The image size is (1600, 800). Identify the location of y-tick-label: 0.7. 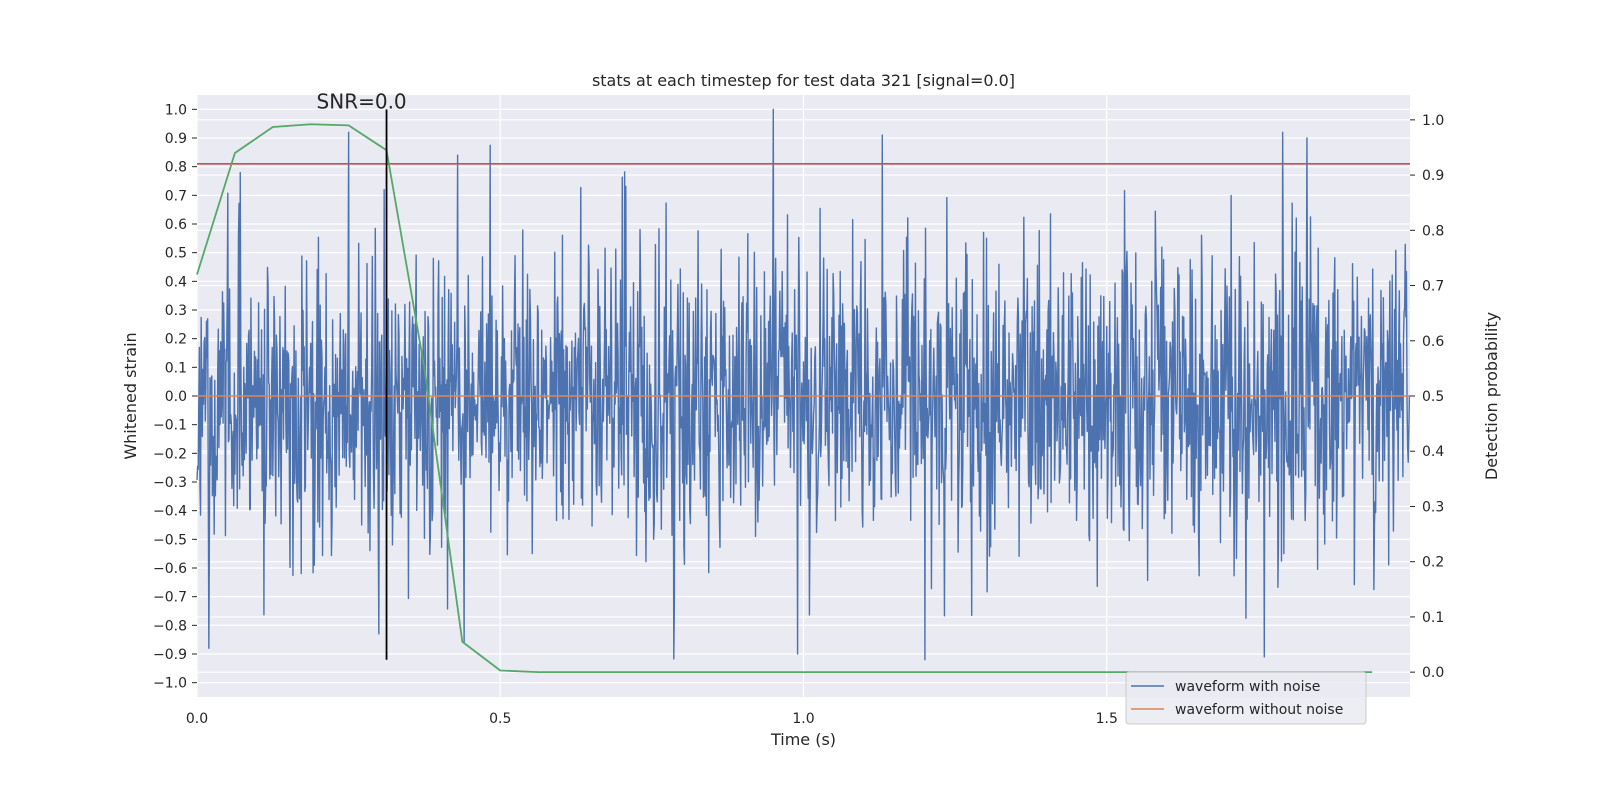
(176, 196).